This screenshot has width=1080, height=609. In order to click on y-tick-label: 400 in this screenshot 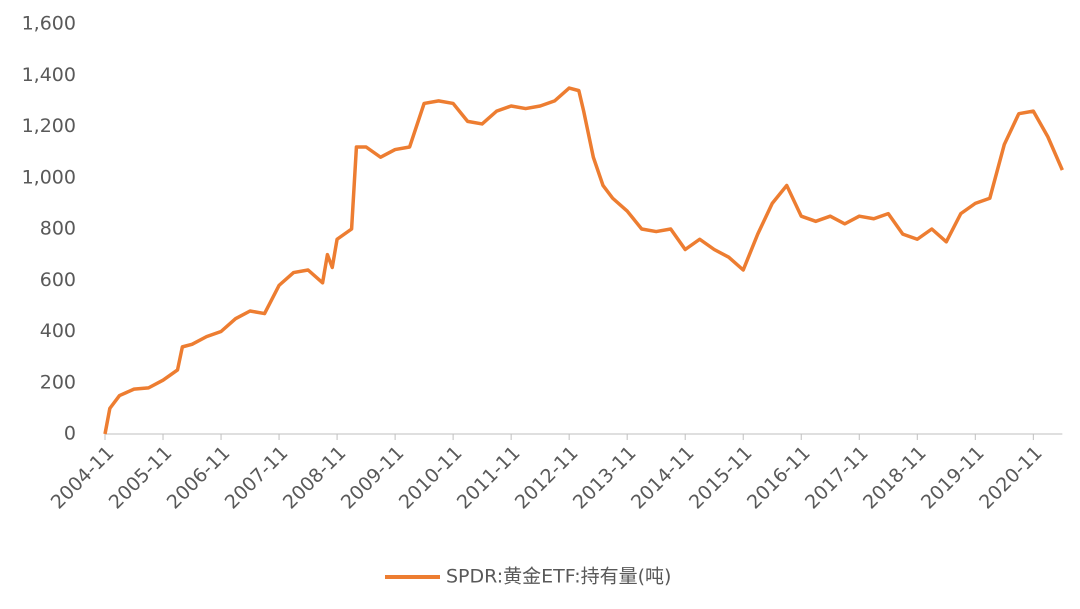, I will do `click(58, 331)`.